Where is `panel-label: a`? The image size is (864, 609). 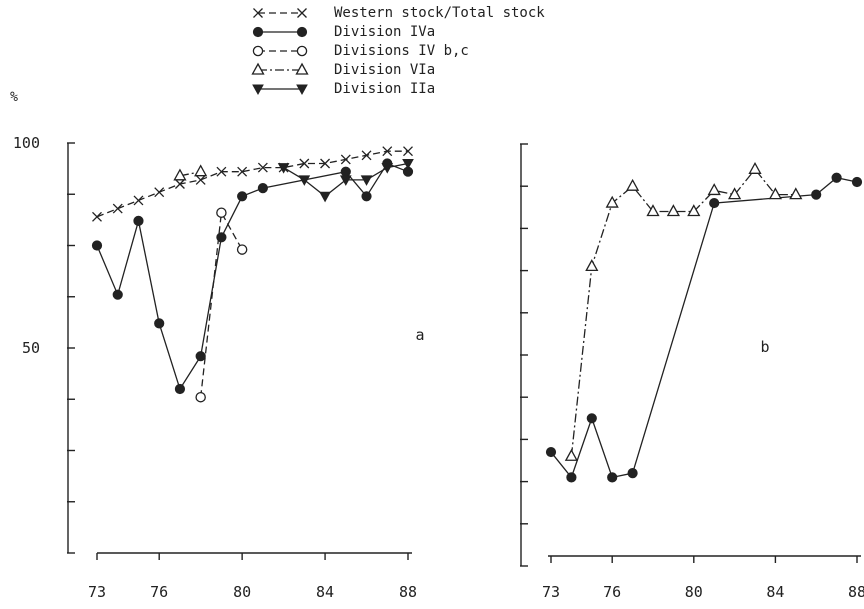
panel-label: a is located at coordinates (419, 335).